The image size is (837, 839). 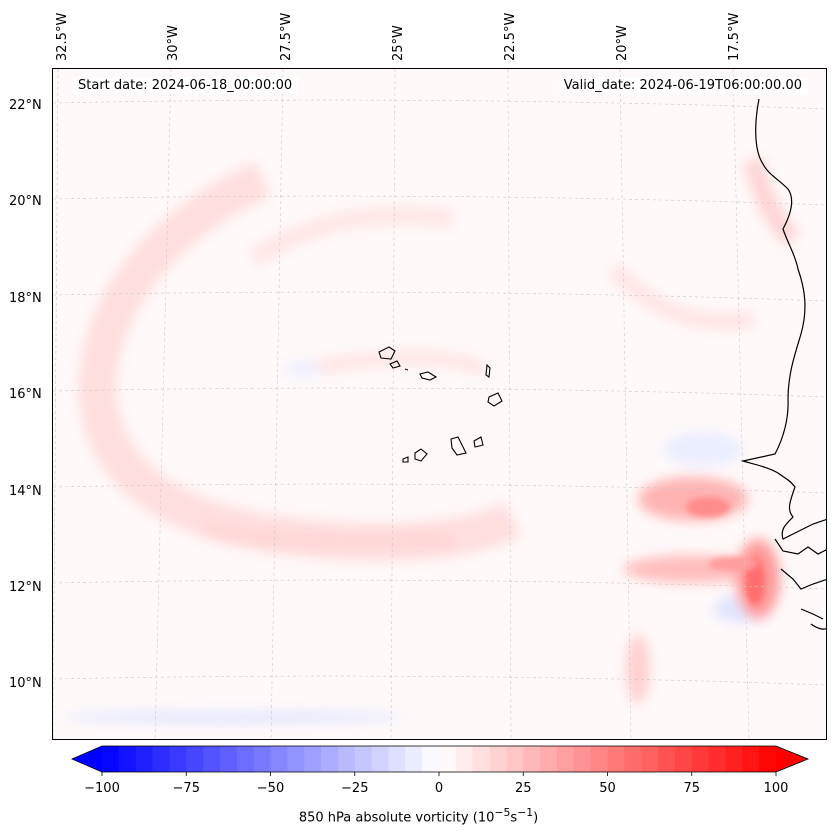 I want to click on lon-tick-label: 20°W, so click(x=622, y=43).